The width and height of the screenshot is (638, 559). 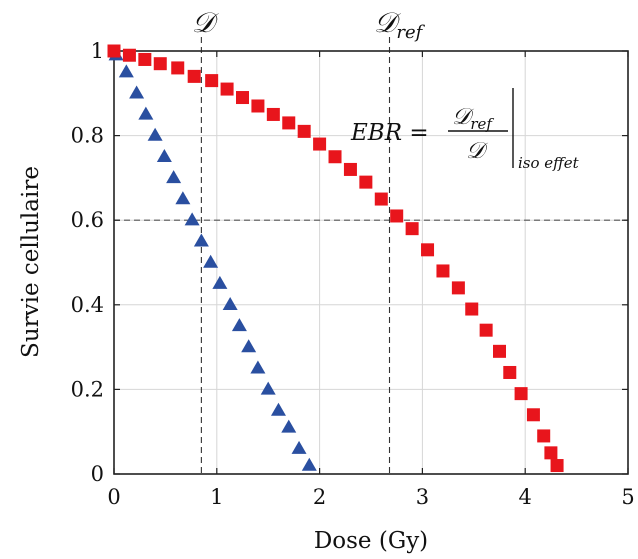 What do you see at coordinates (627, 497) in the screenshot?
I see `x-tick-label: 5` at bounding box center [627, 497].